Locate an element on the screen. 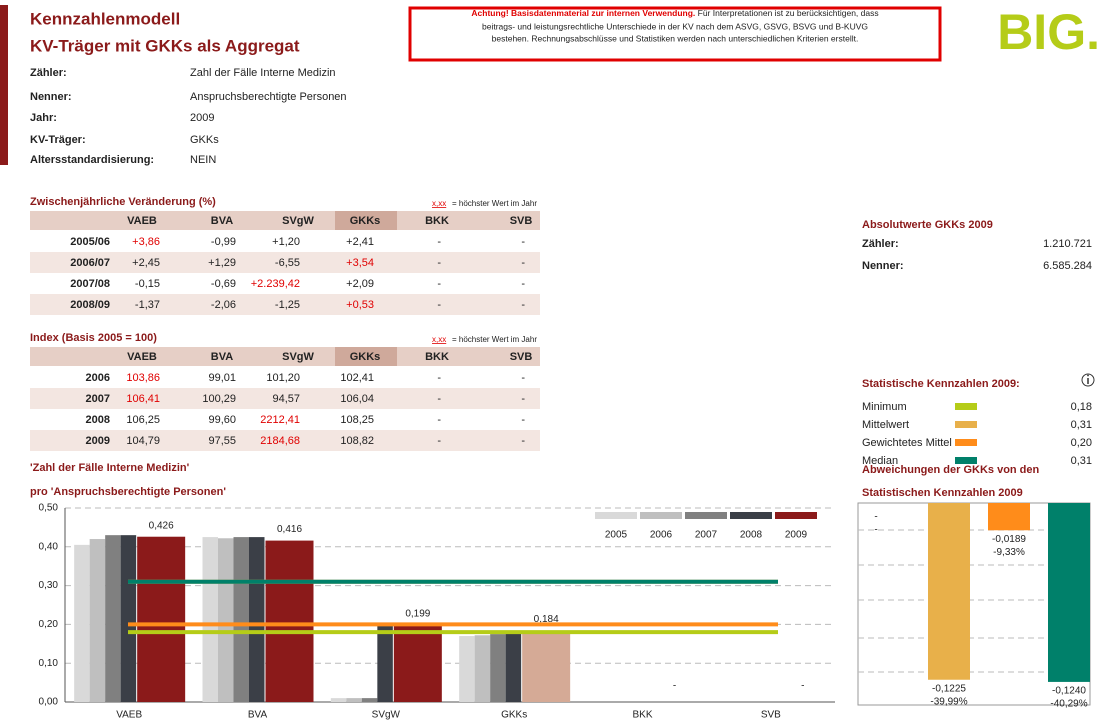 This screenshot has width=1107, height=722. absolute-value: 6.585.284 is located at coordinates (1067, 266).